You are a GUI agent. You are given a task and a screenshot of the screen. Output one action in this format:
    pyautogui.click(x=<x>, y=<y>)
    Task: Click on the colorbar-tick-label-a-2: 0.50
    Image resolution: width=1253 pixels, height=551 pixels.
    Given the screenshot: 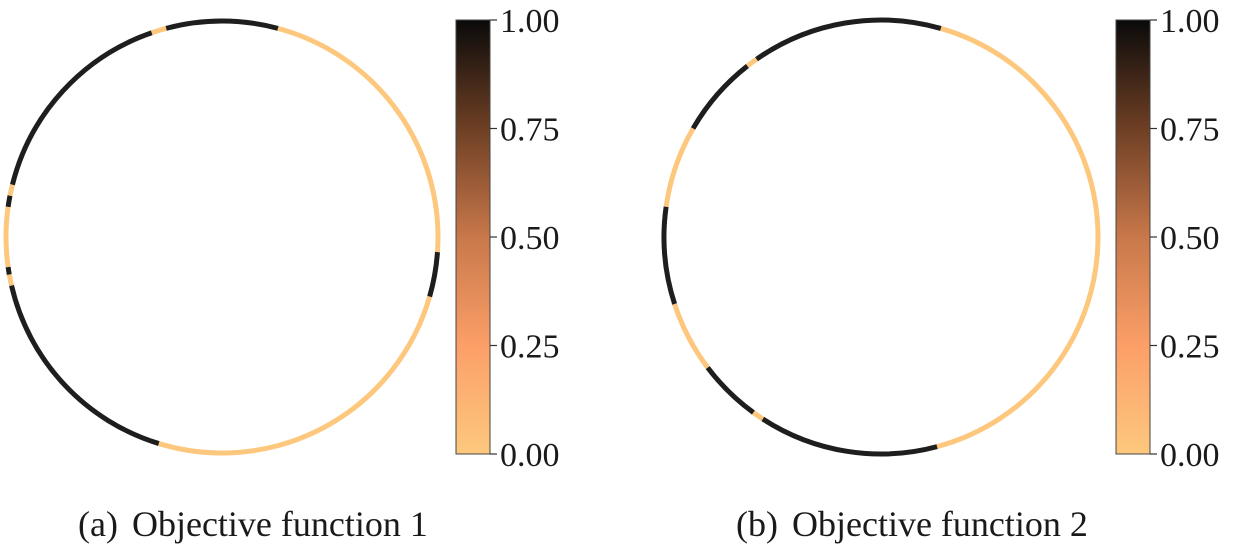 What is the action you would take?
    pyautogui.click(x=530, y=238)
    